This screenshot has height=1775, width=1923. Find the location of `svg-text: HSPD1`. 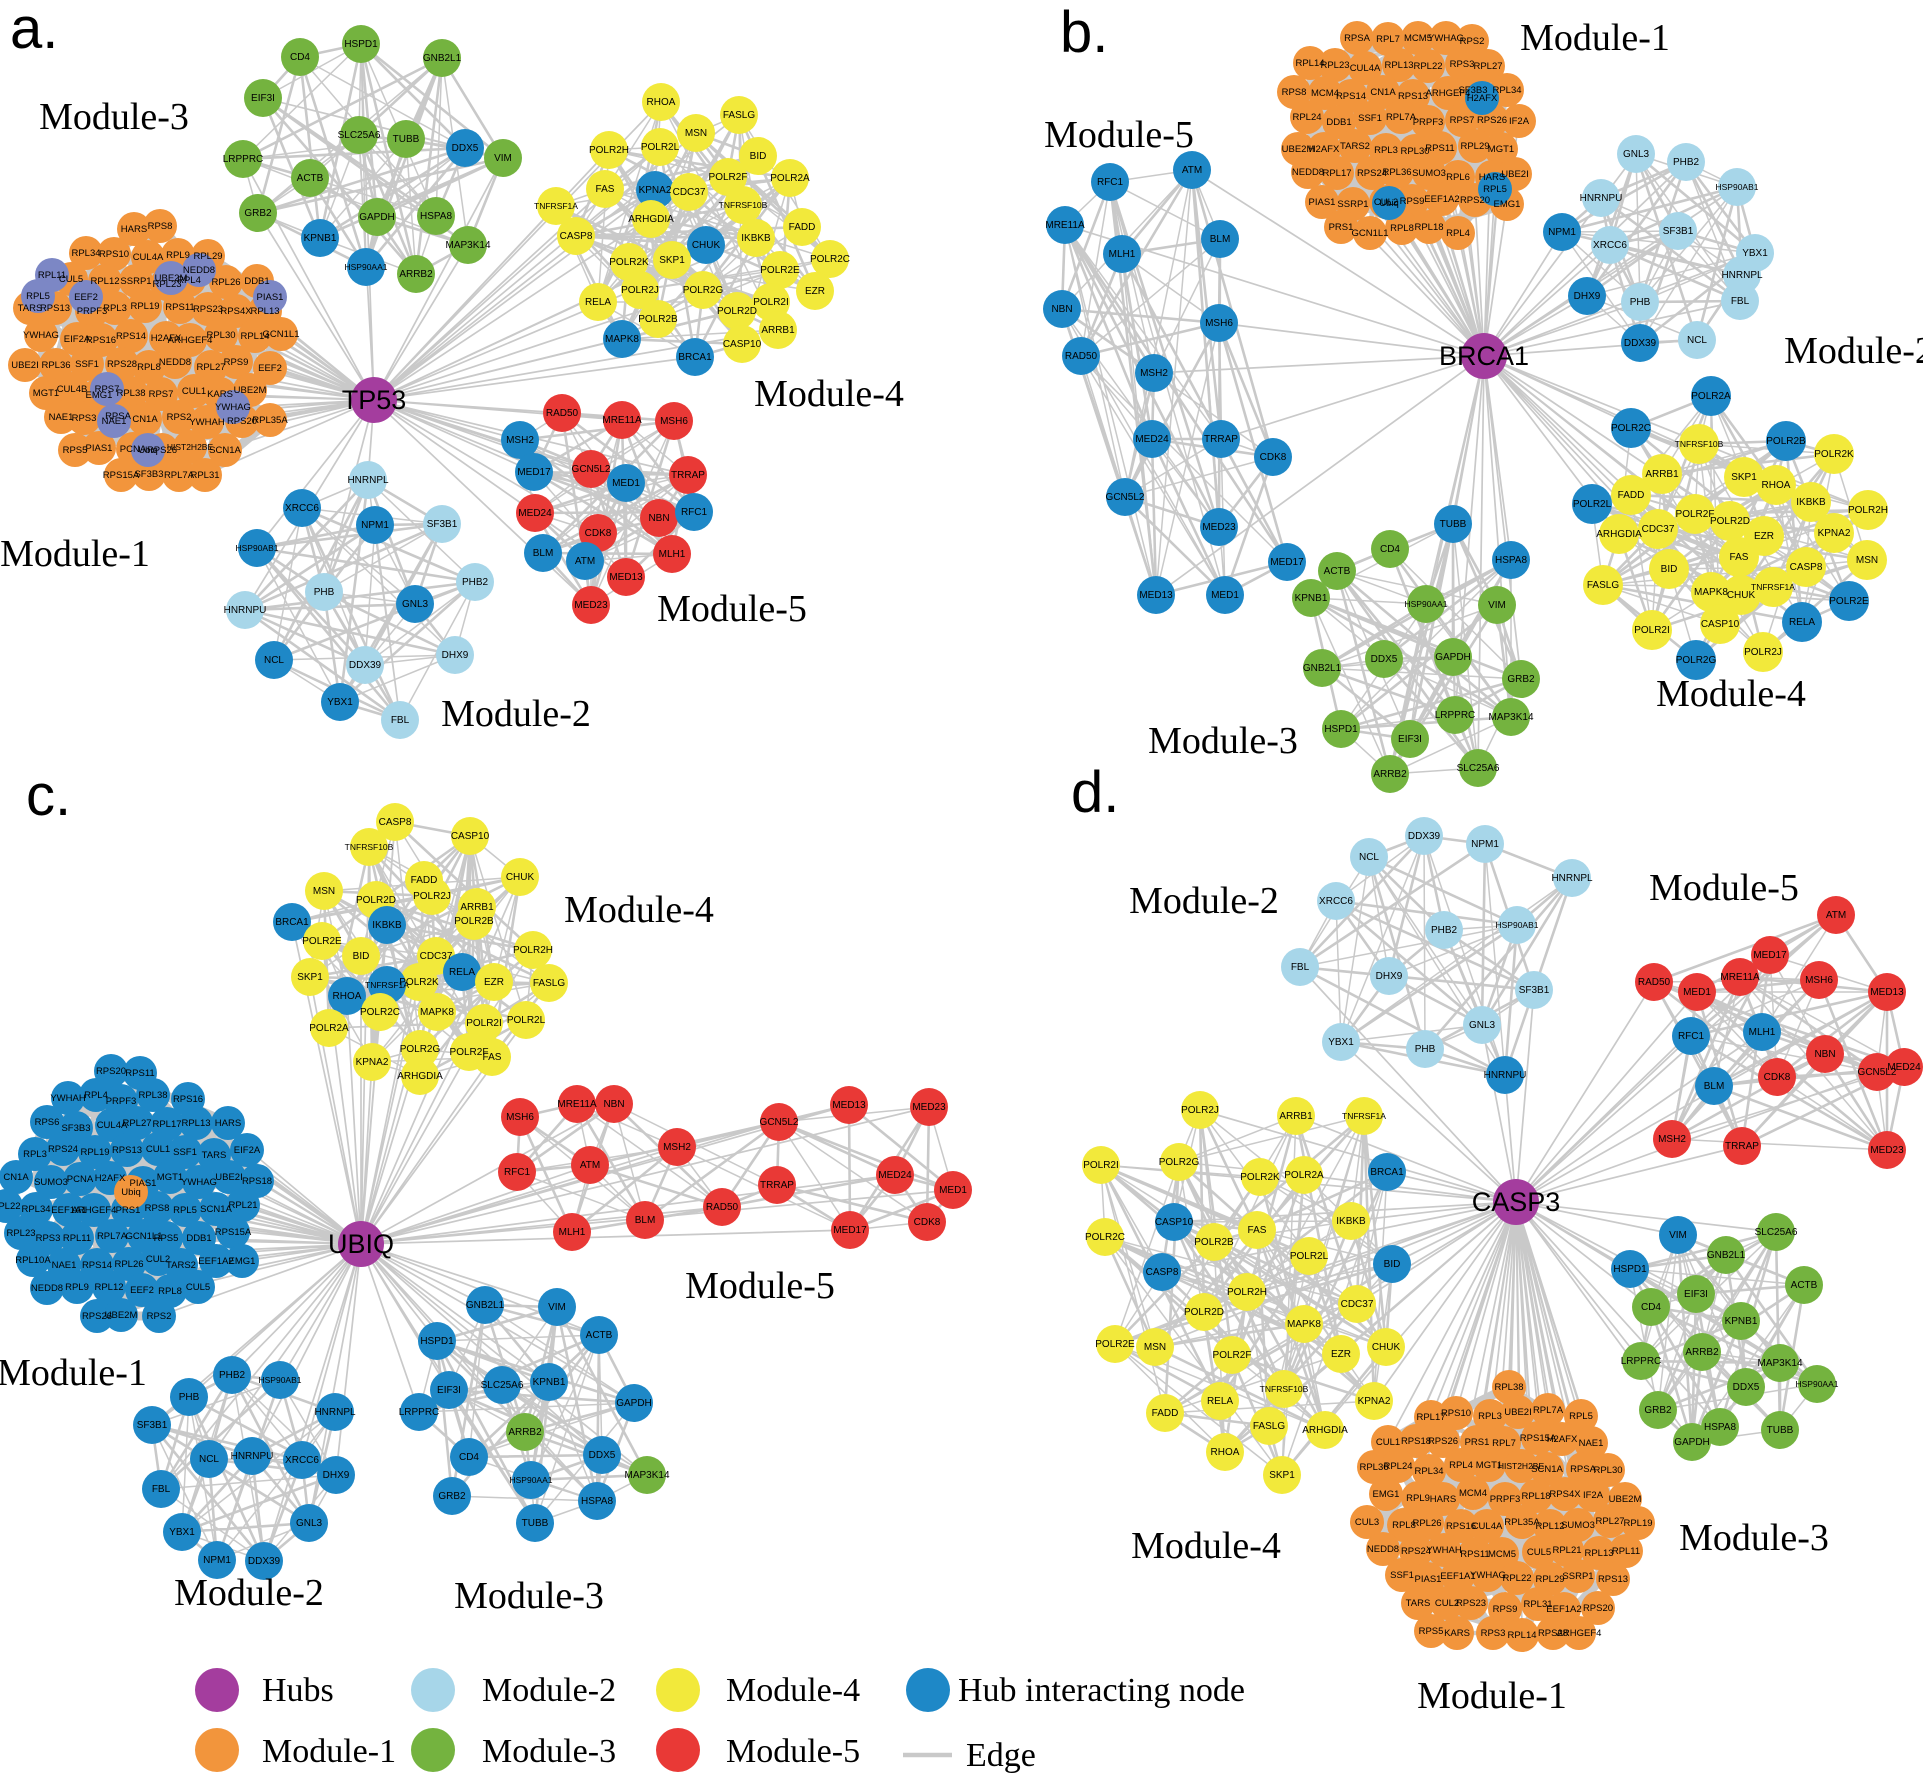

svg-text: HSPD1 is located at coordinates (1630, 1269).